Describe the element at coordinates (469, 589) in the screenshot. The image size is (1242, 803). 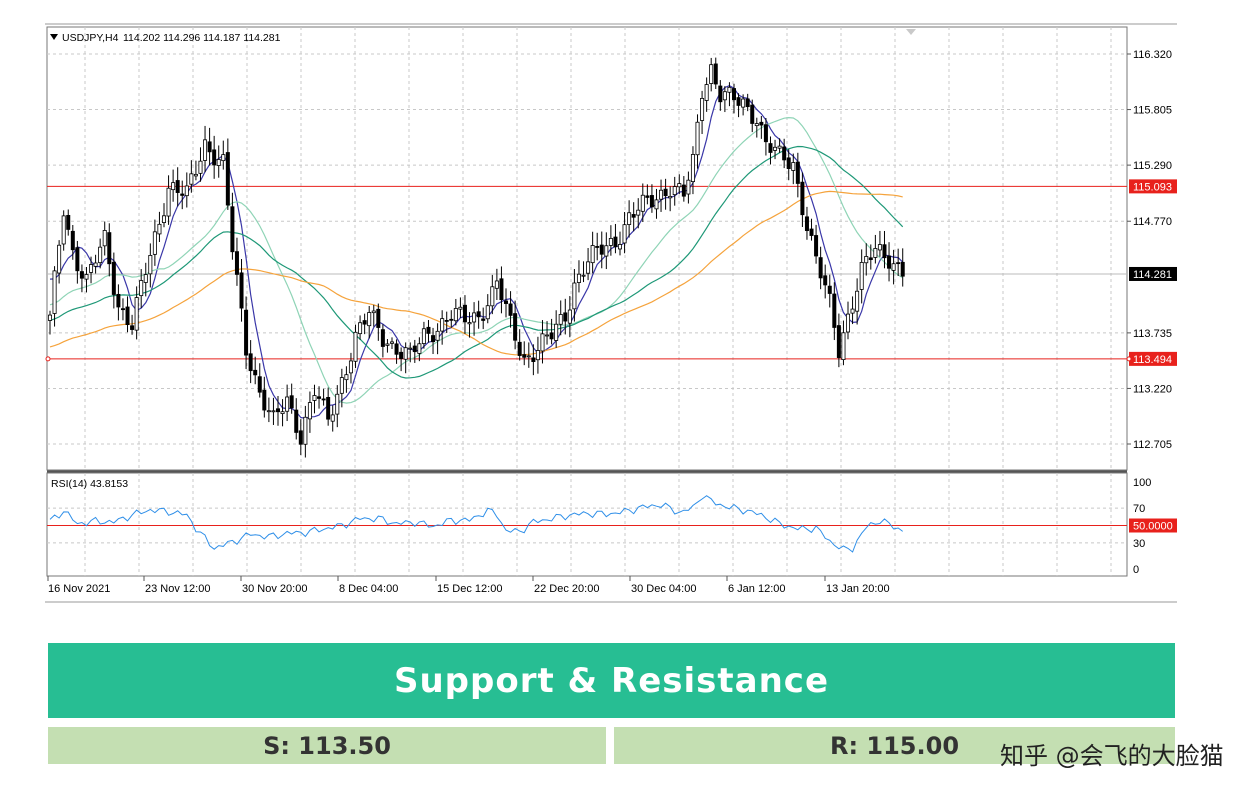
I see `x-tick-label: 15 Dec 12:00` at that location.